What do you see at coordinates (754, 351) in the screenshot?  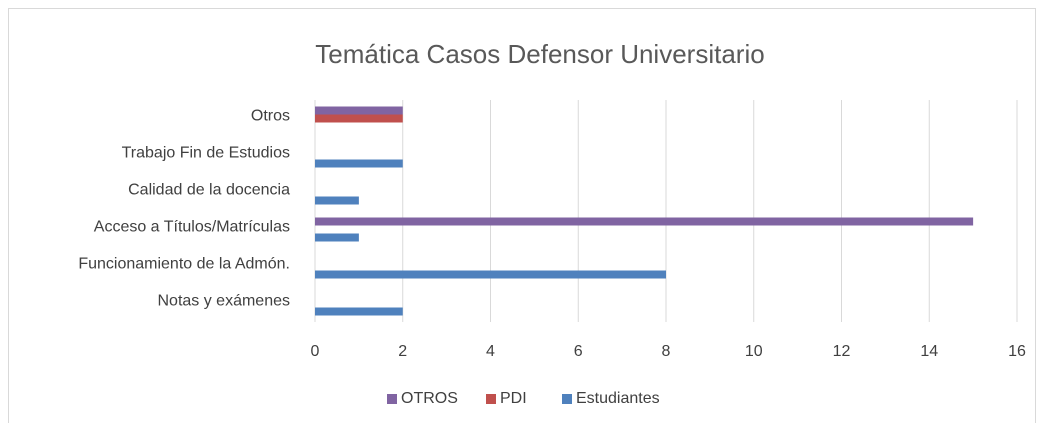 I see `x-tick-label: 10` at bounding box center [754, 351].